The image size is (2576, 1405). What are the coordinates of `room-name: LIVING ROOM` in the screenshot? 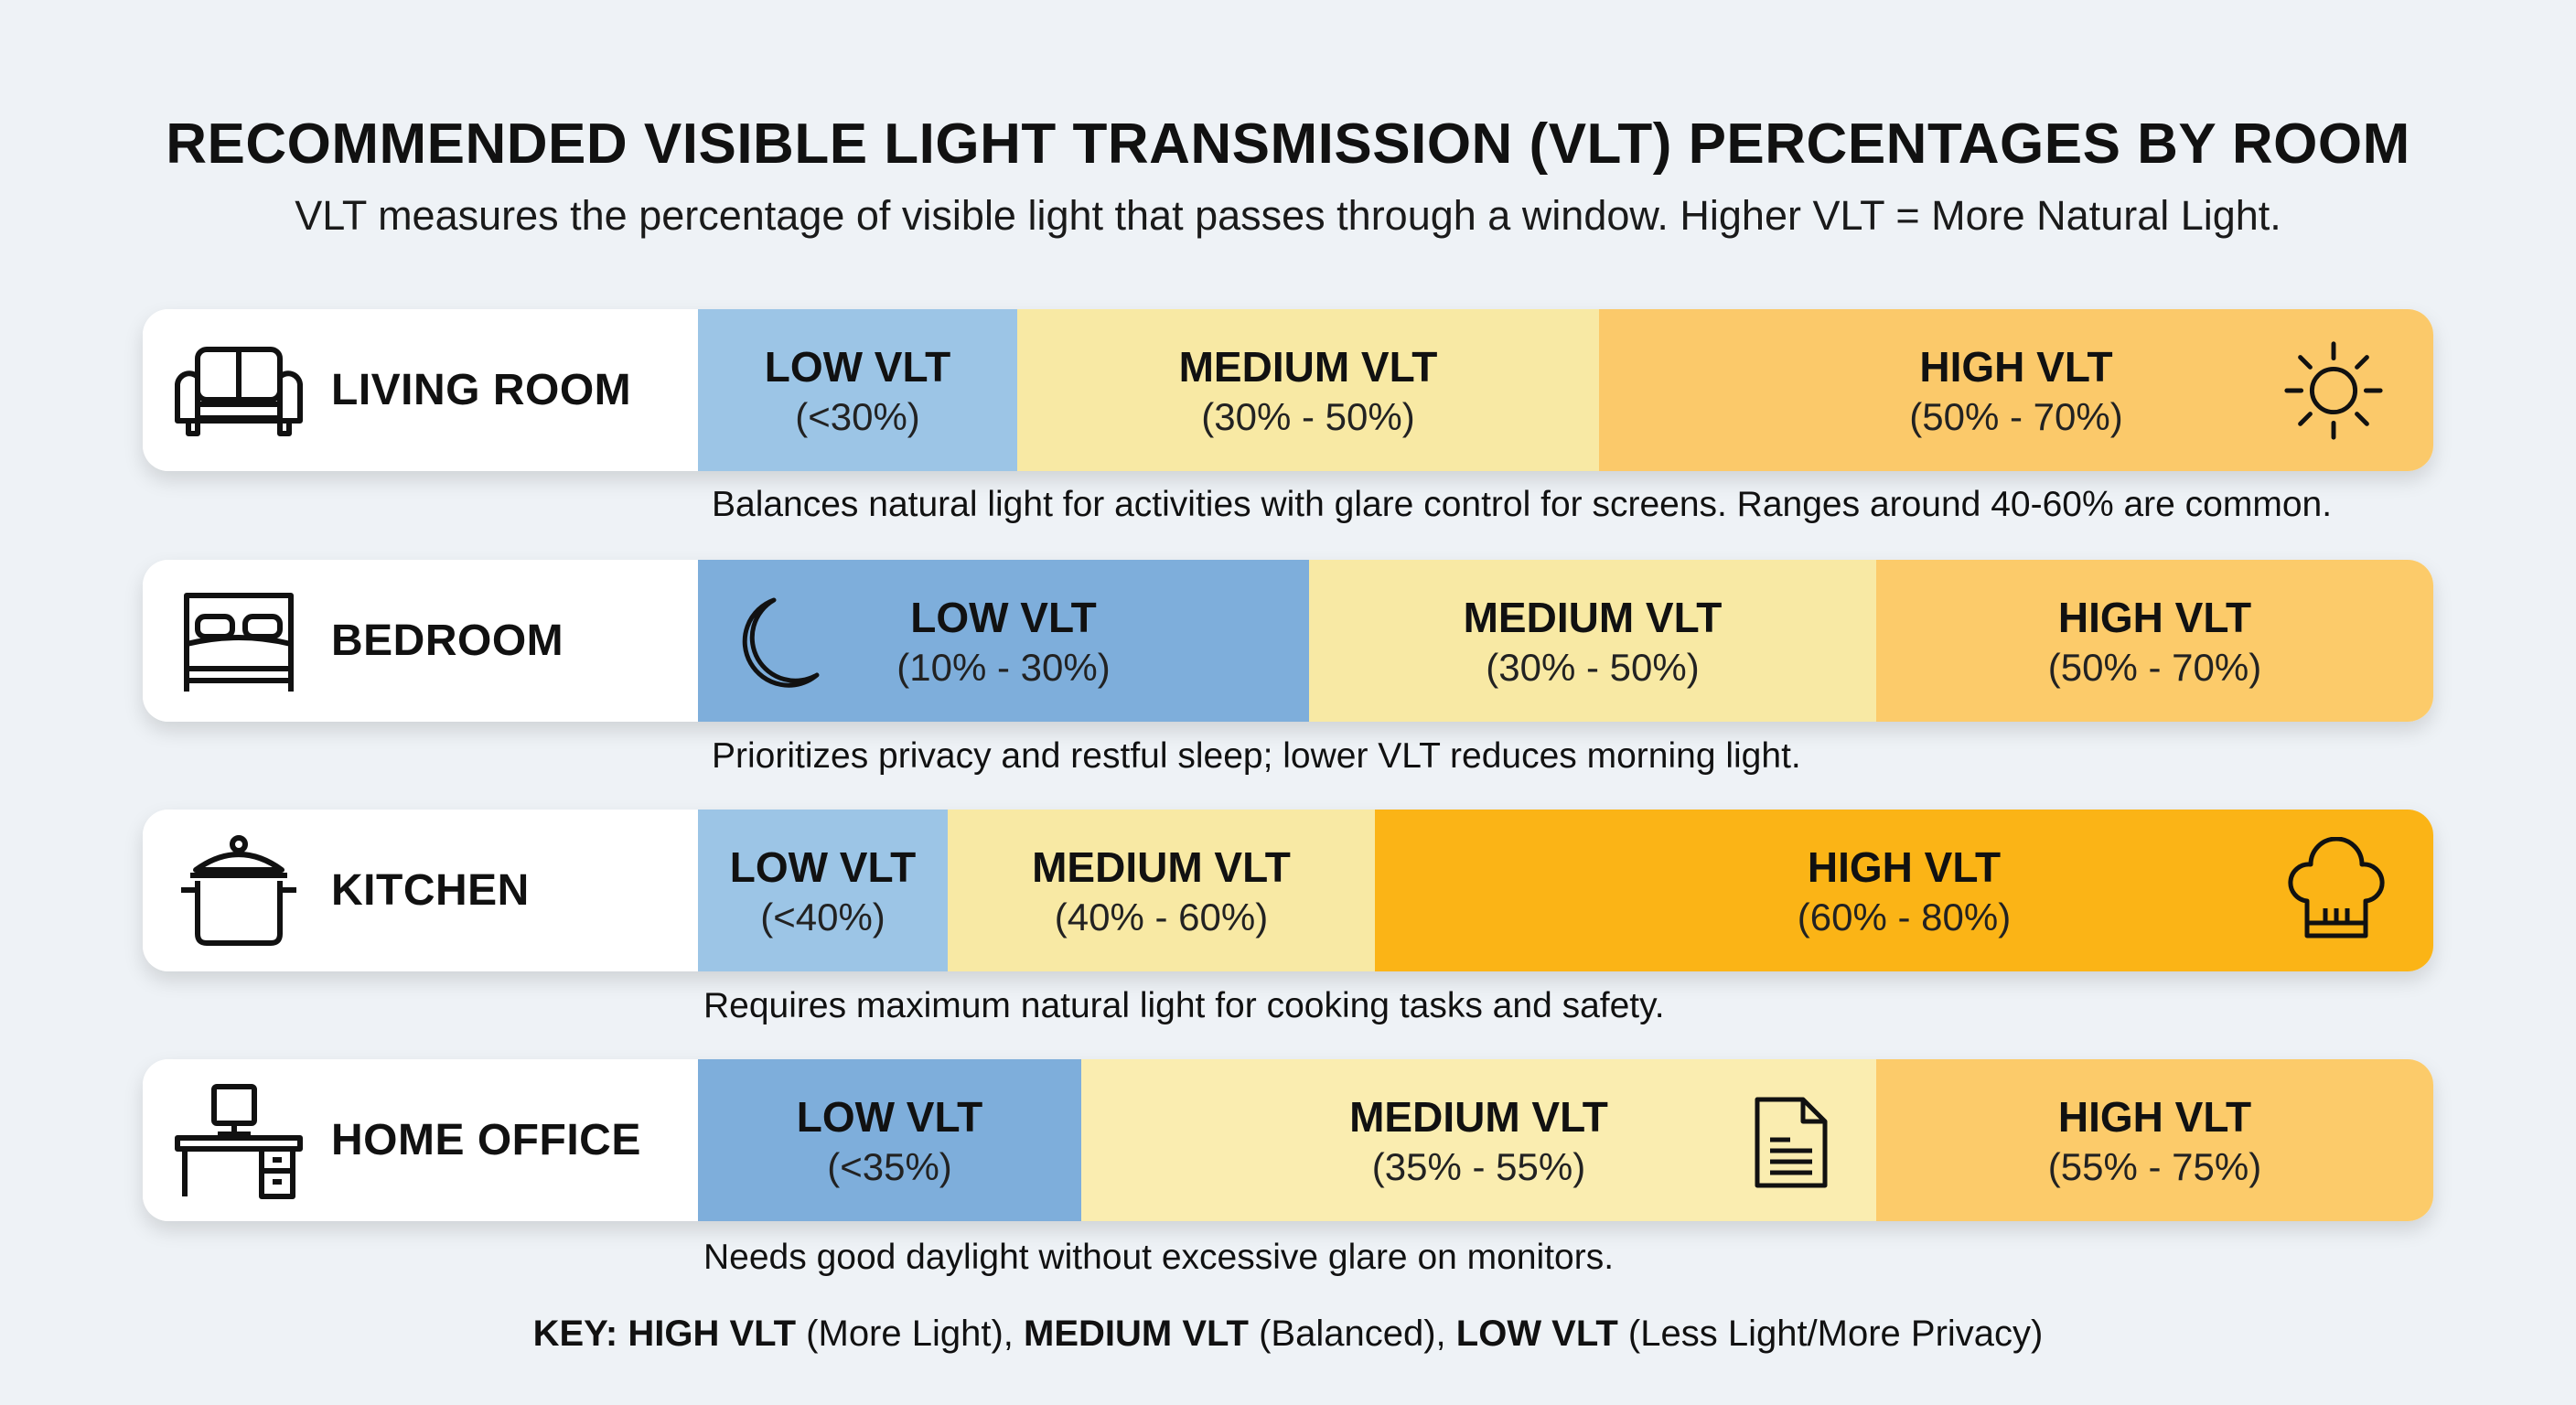 It's located at (481, 390).